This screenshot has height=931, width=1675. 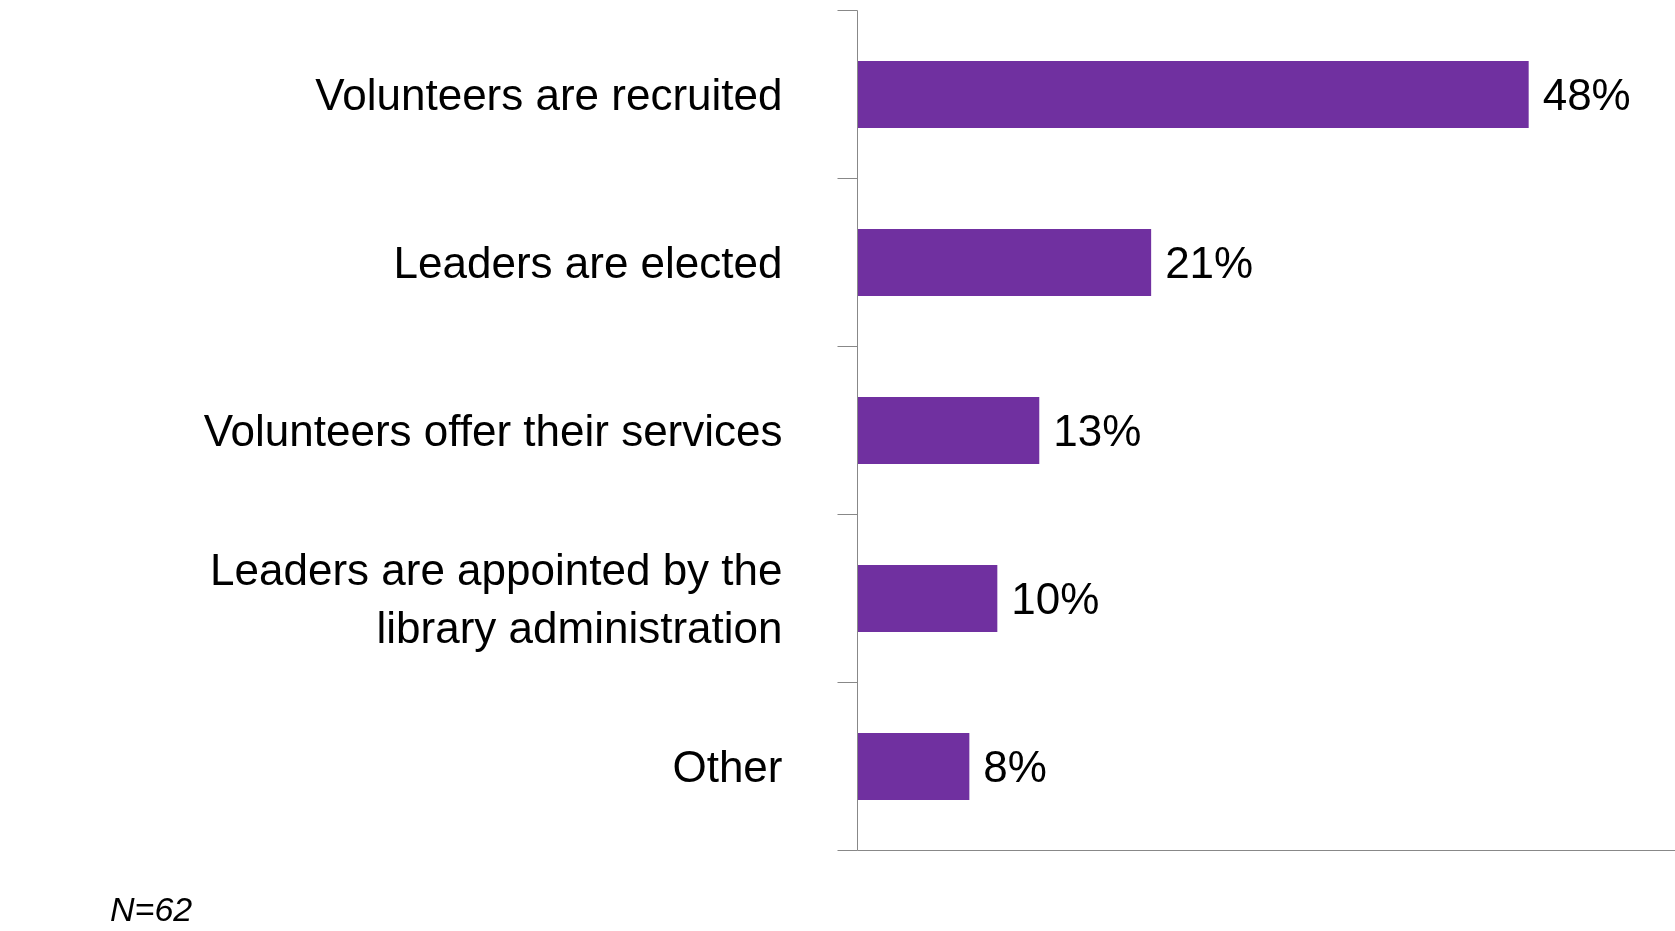 What do you see at coordinates (493, 430) in the screenshot?
I see `y-tick-label: Volunteers offer their services` at bounding box center [493, 430].